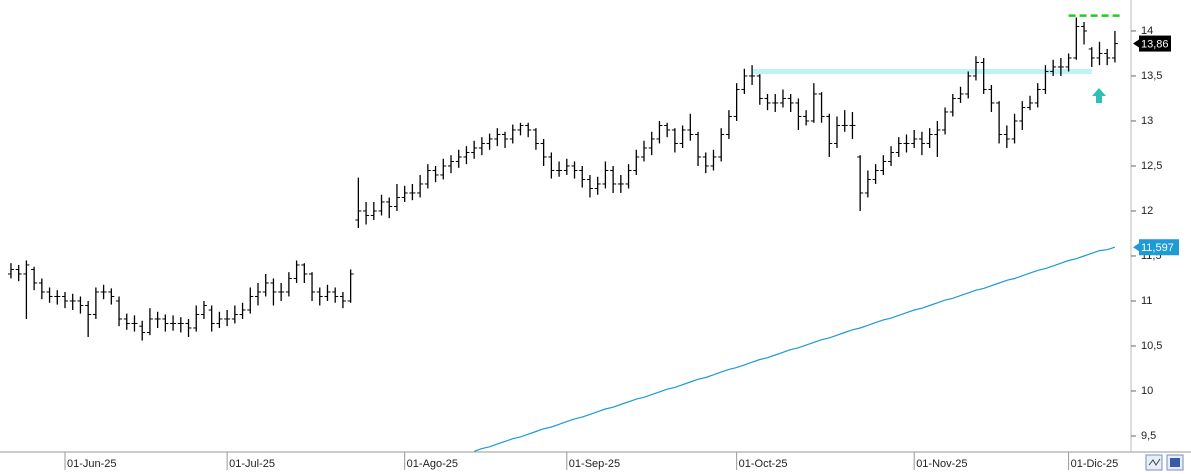 The height and width of the screenshot is (474, 1191). What do you see at coordinates (763, 464) in the screenshot?
I see `x-tick-label: 01-Oct-25` at bounding box center [763, 464].